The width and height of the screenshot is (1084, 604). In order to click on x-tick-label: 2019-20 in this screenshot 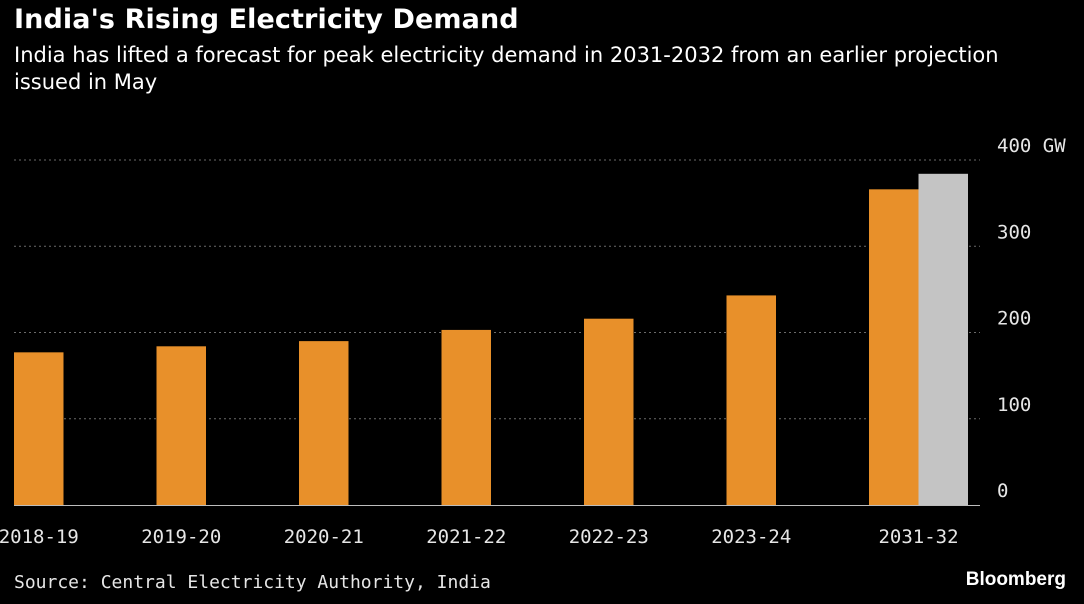, I will do `click(181, 537)`.